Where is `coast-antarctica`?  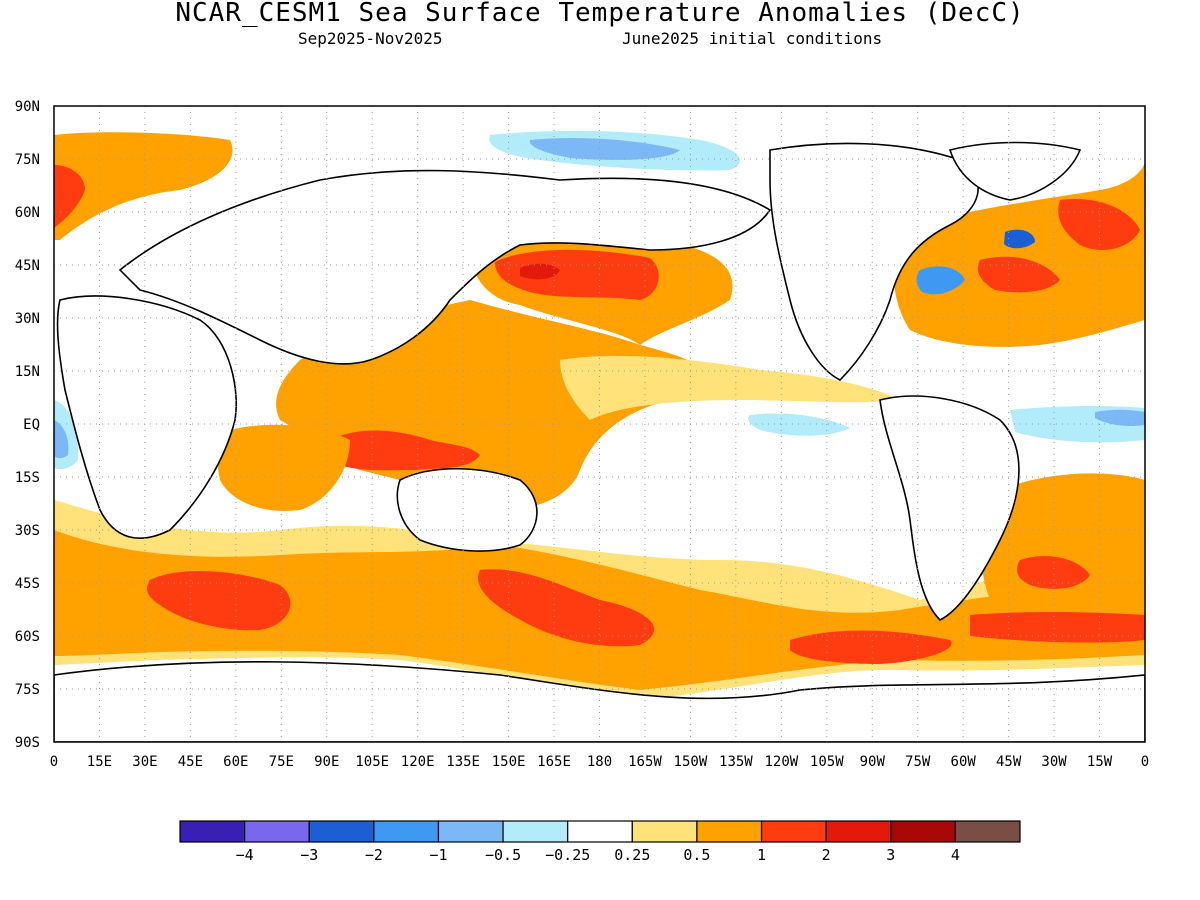 coast-antarctica is located at coordinates (599, 701).